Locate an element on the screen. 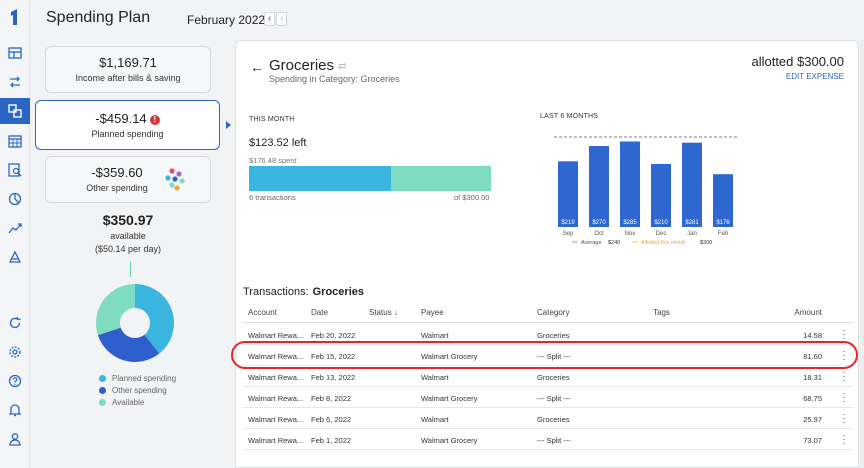  amount-spent: $176.48 spent is located at coordinates (273, 160).